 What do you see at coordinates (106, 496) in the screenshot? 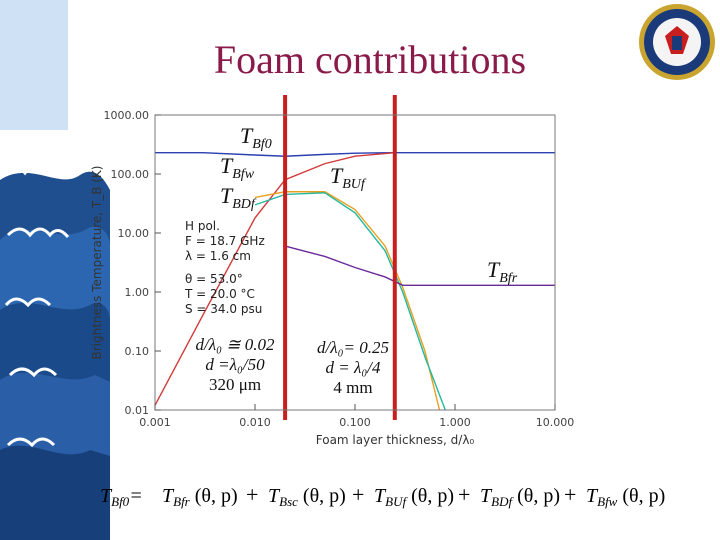
I see `formula-lhs: T` at bounding box center [106, 496].